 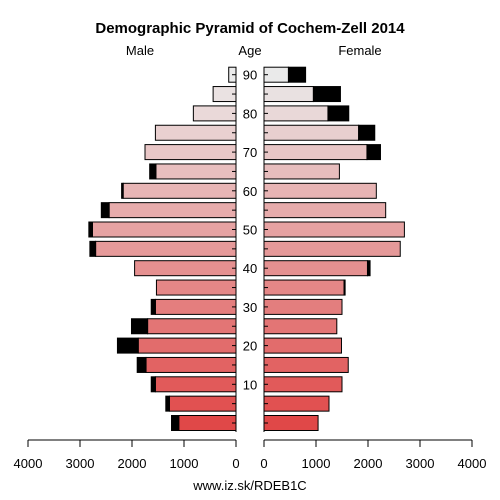 What do you see at coordinates (250, 113) in the screenshot?
I see `age-tick-label: 80` at bounding box center [250, 113].